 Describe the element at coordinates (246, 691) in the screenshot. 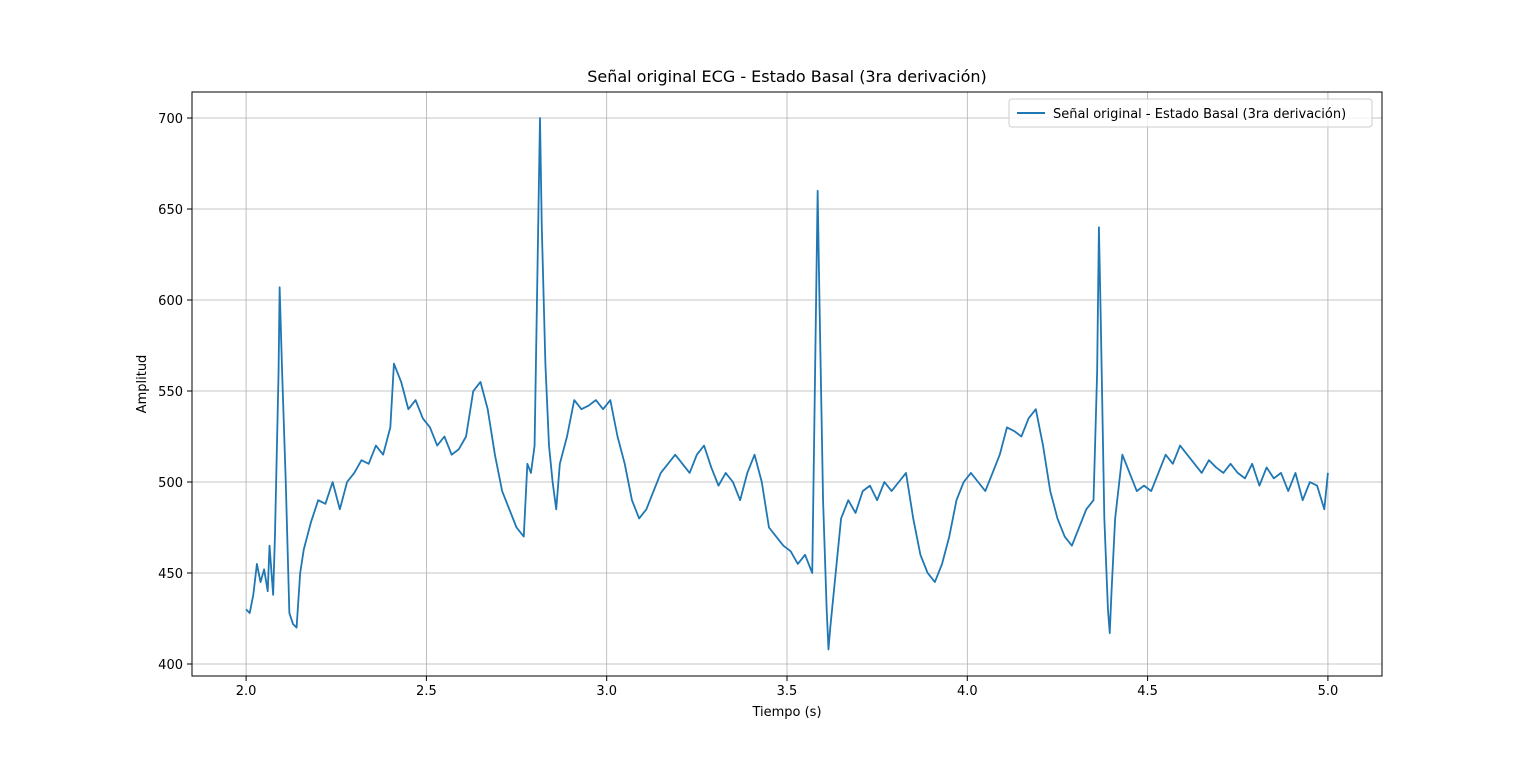

I see `x-tick-label: 2.0` at that location.